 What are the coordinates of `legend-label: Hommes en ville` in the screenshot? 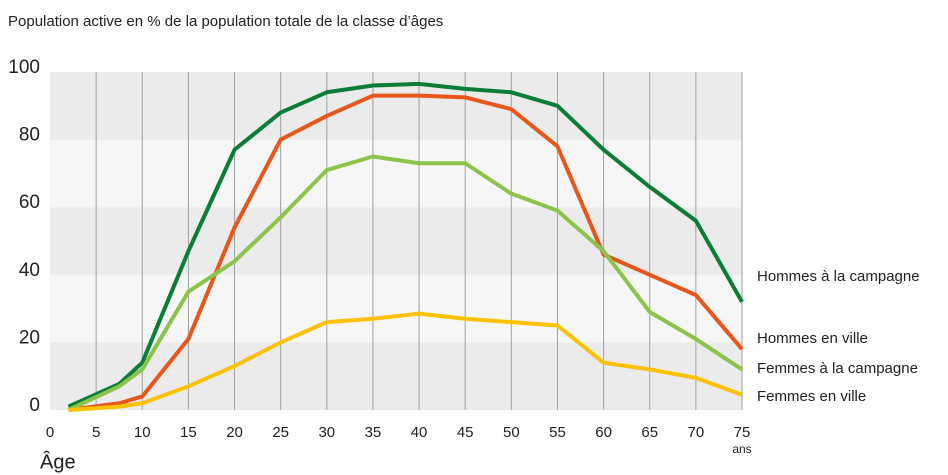 It's located at (812, 338).